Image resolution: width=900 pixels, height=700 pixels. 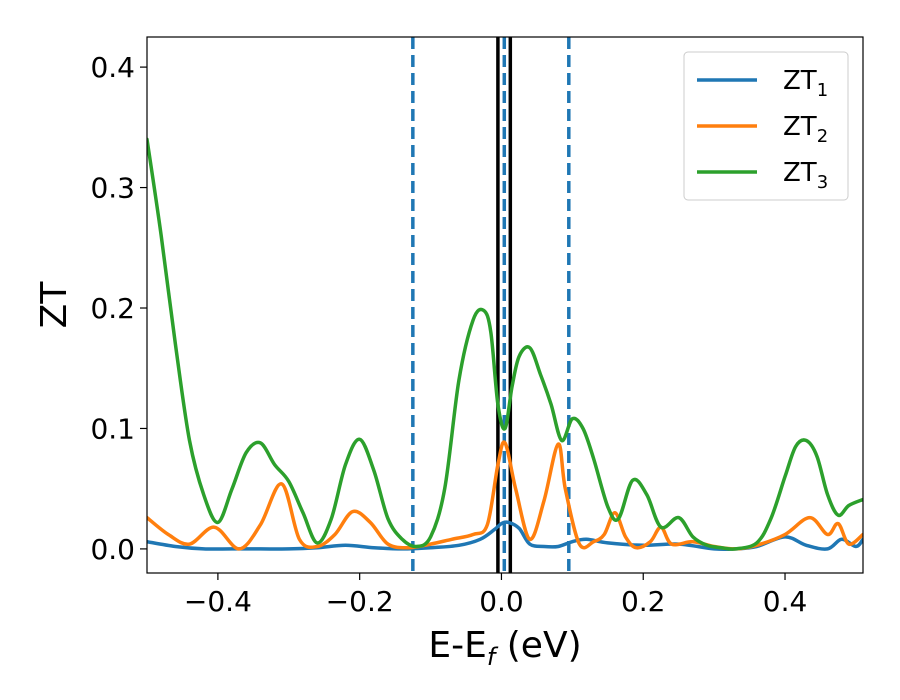 I want to click on x-axis-label-suffix: (eV), so click(x=538, y=645).